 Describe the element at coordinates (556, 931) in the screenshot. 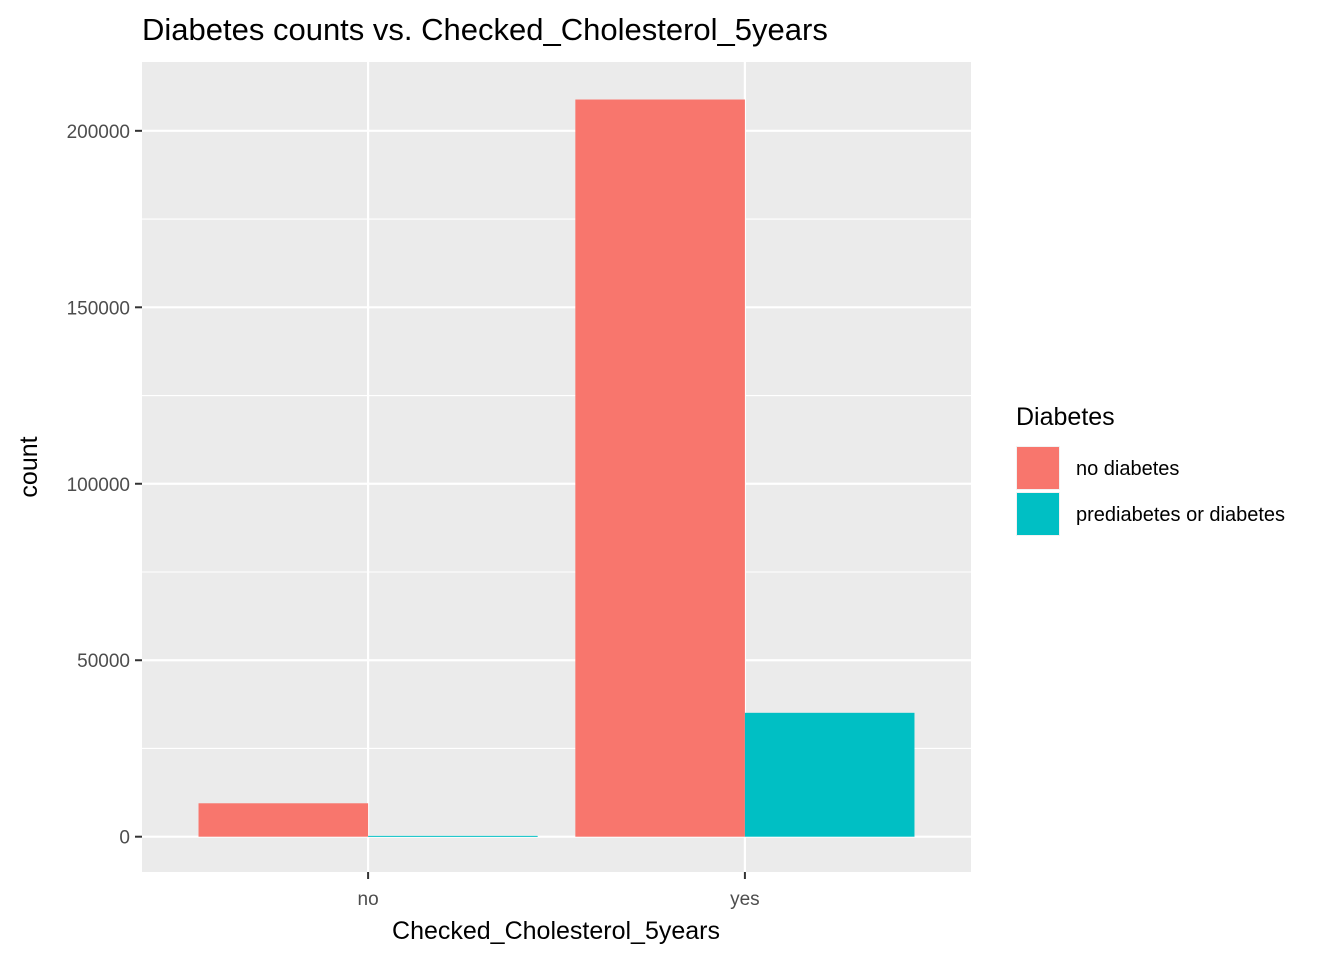

I see `x-axis-title: Checked_Cholesterol_5years` at that location.